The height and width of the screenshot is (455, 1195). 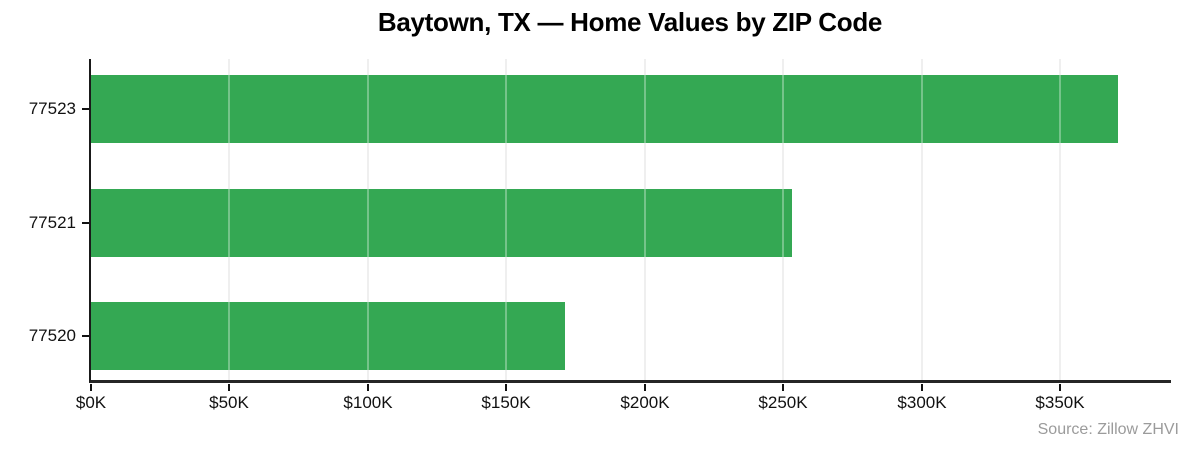 I want to click on x-tick-label: $100K, so click(x=368, y=402).